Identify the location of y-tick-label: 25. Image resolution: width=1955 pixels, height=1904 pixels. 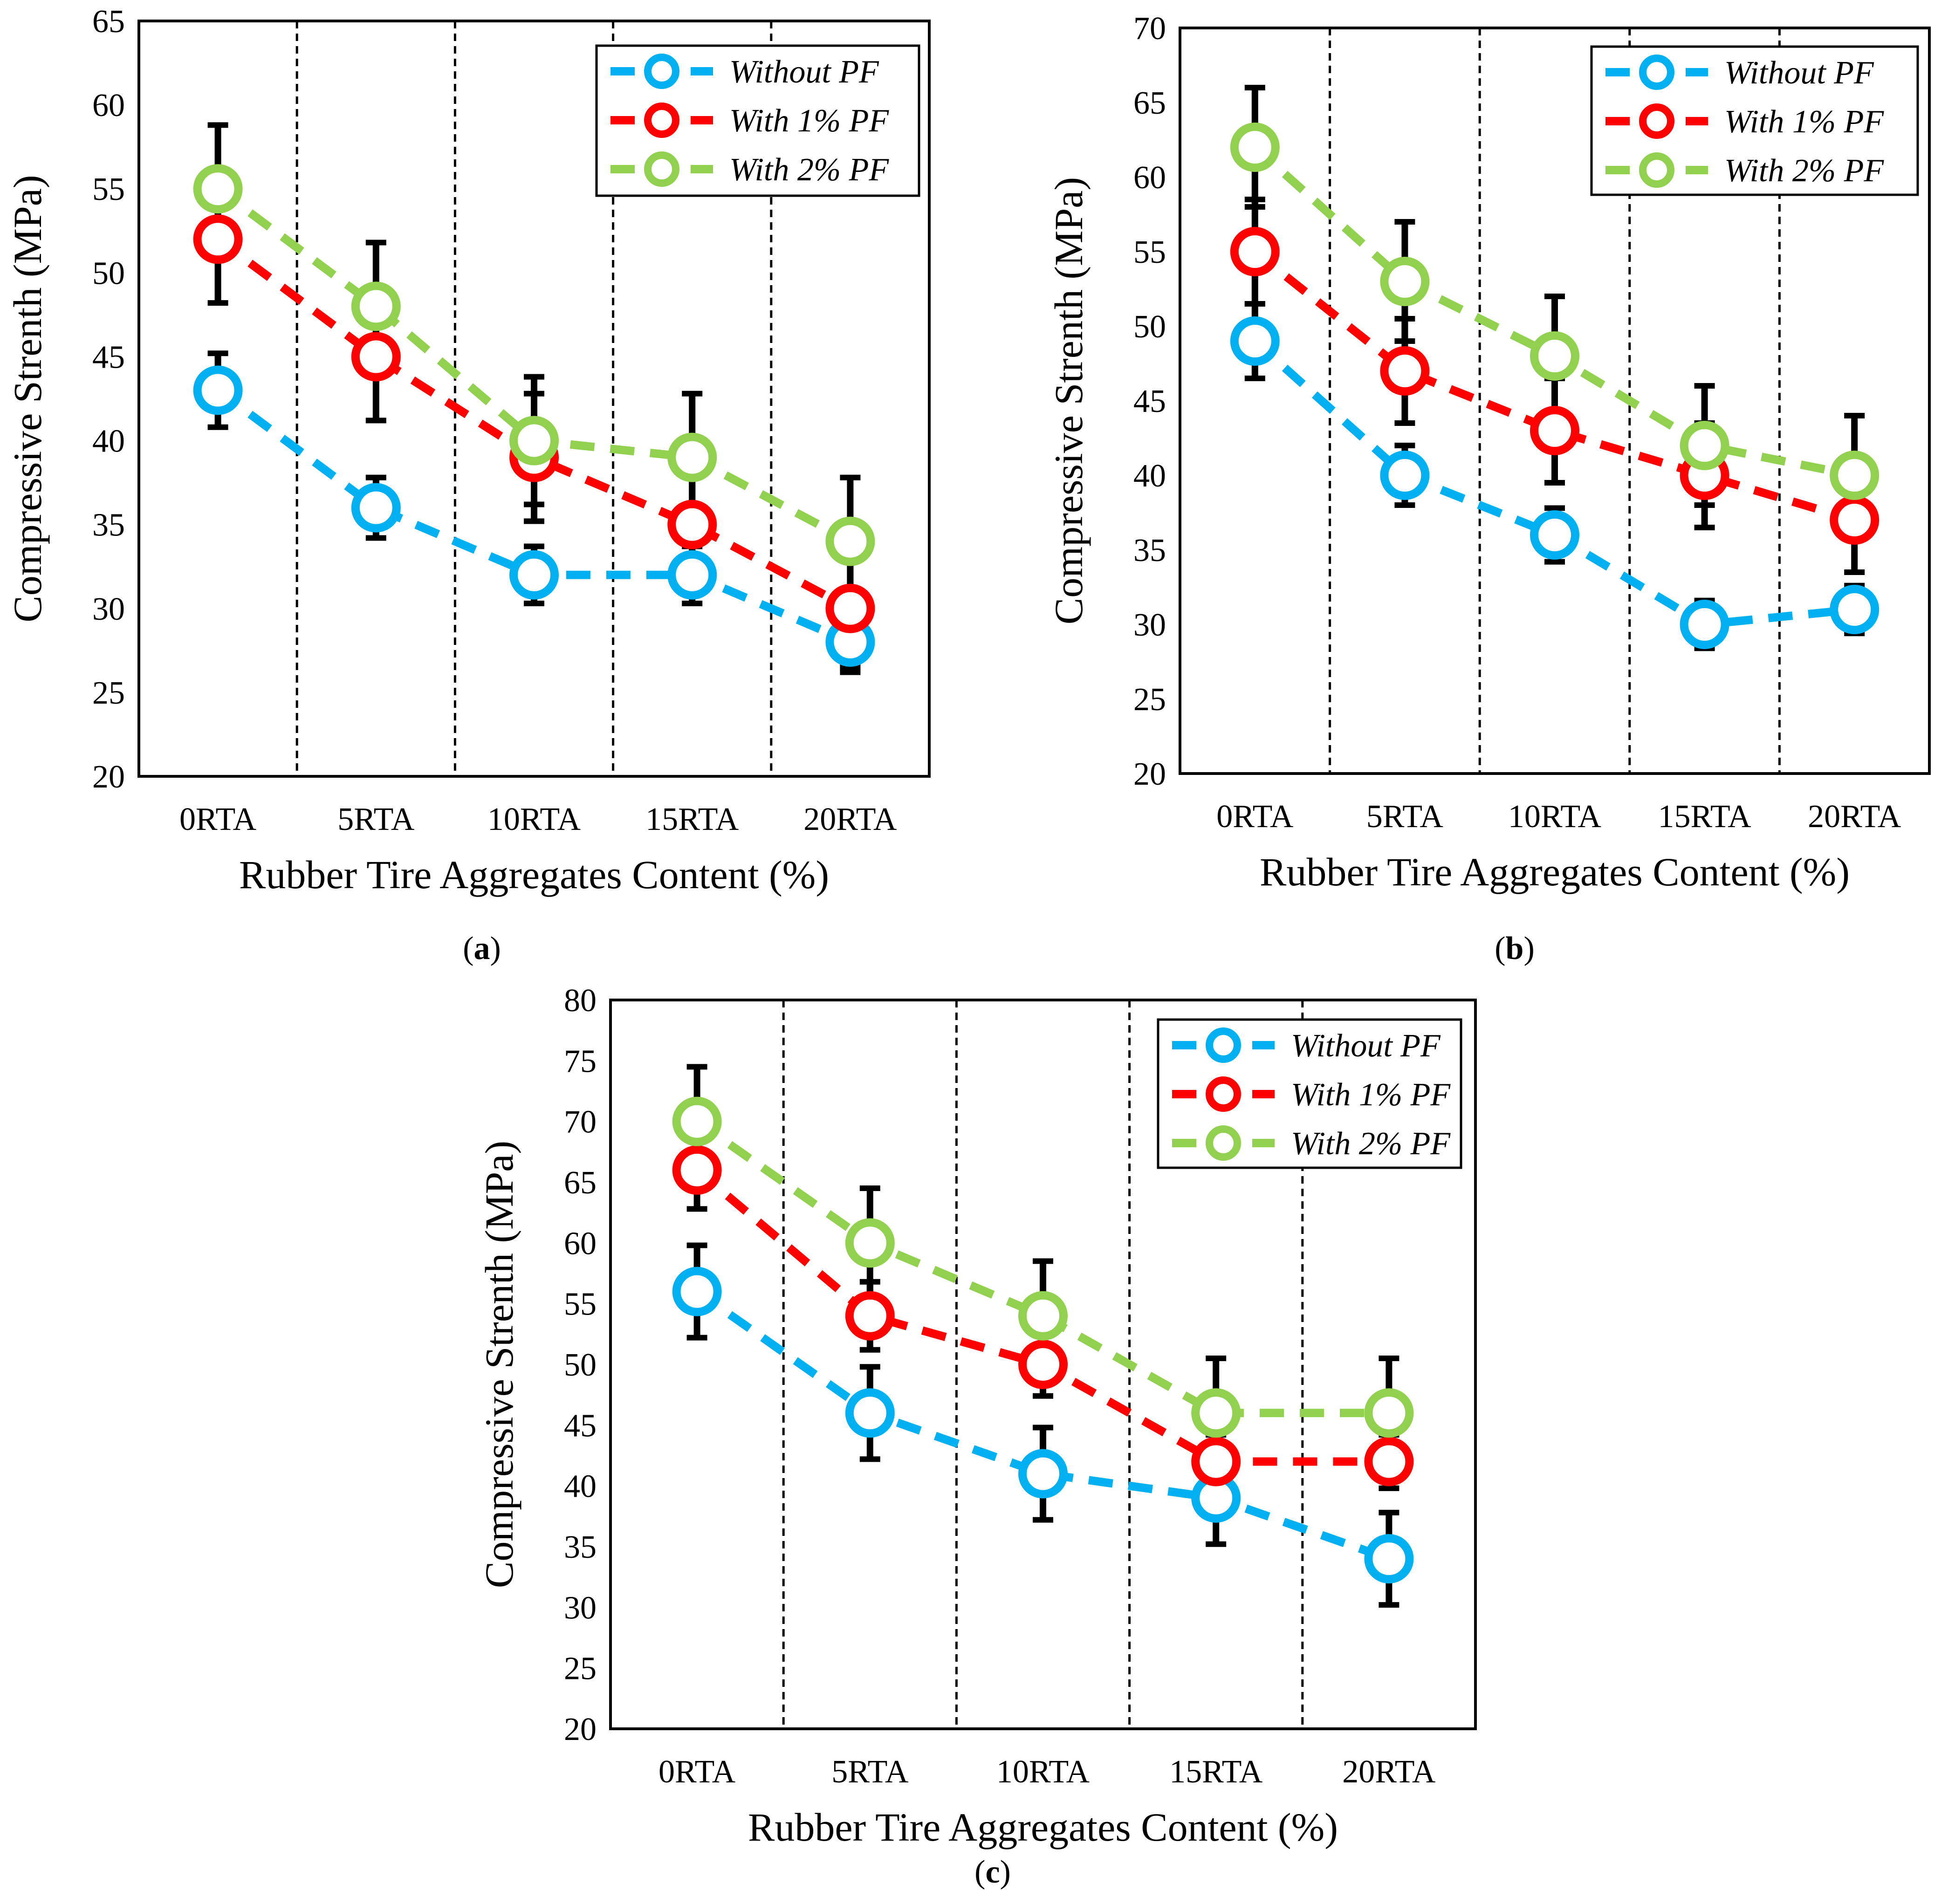
(109, 693).